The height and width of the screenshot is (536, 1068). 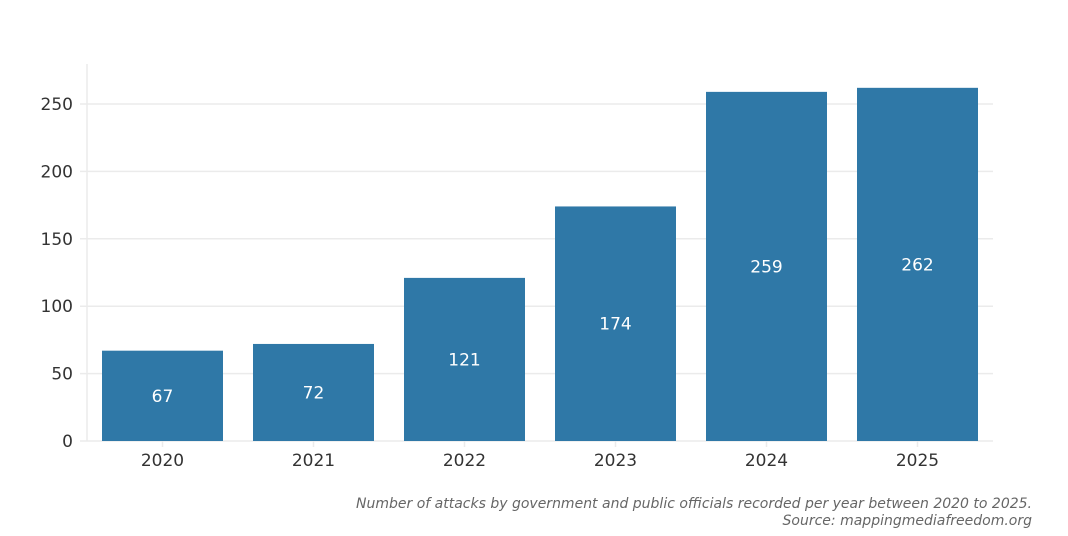 What do you see at coordinates (464, 461) in the screenshot?
I see `x-tick-label: 2022` at bounding box center [464, 461].